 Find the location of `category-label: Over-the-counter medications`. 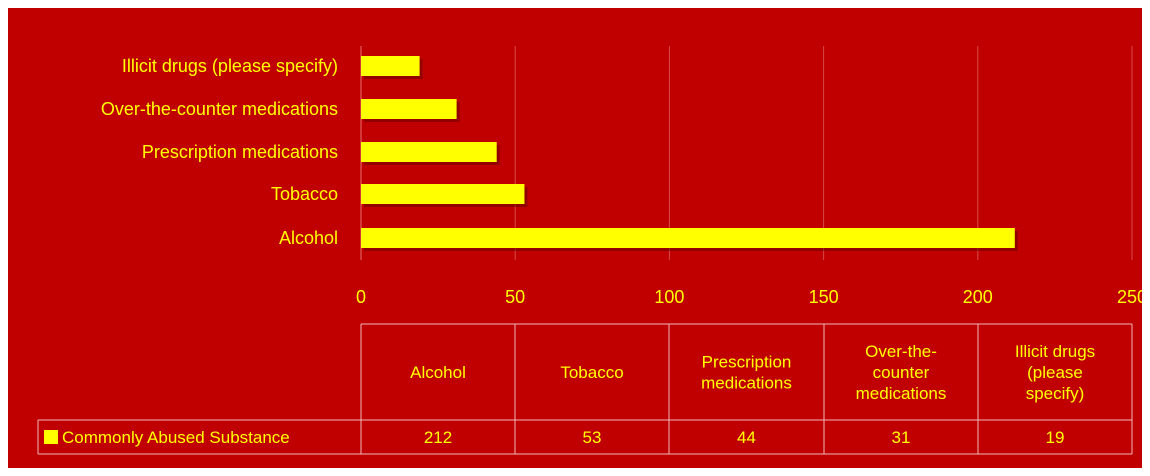

category-label: Over-the-counter medications is located at coordinates (219, 109).